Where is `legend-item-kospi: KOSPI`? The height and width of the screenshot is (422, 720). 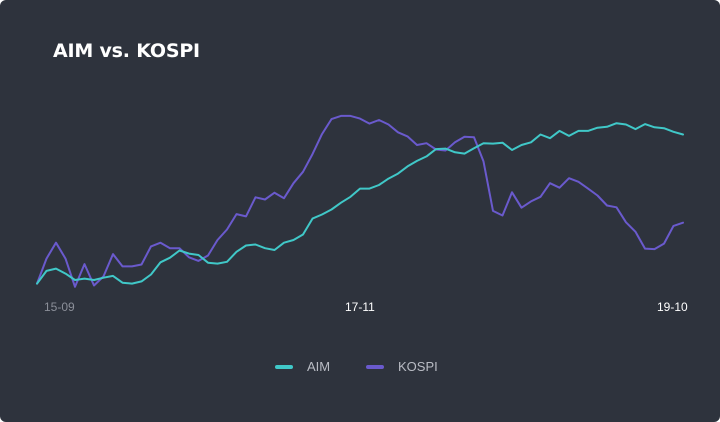
legend-item-kospi: KOSPI is located at coordinates (402, 366).